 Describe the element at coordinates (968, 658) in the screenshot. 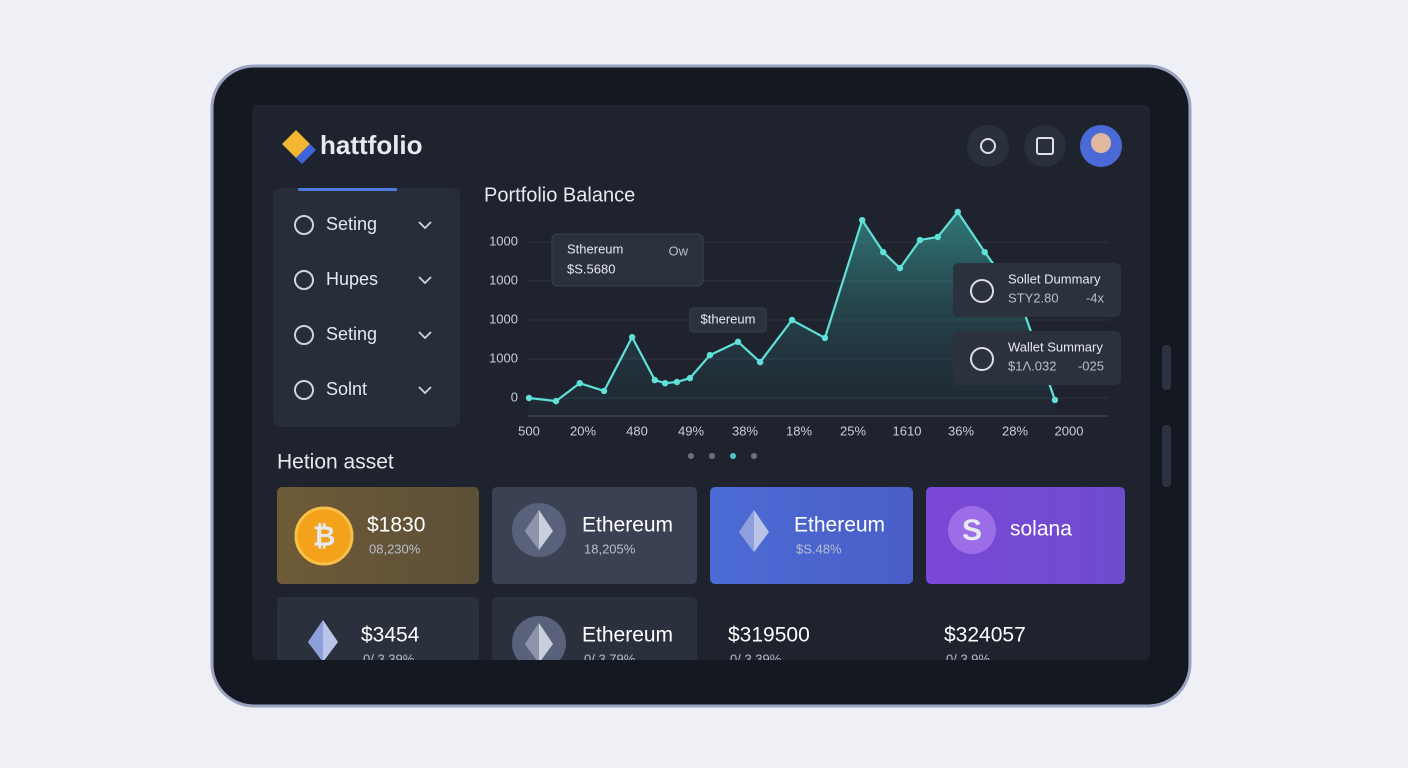

I see `asset-change: 0/,3.9%` at that location.